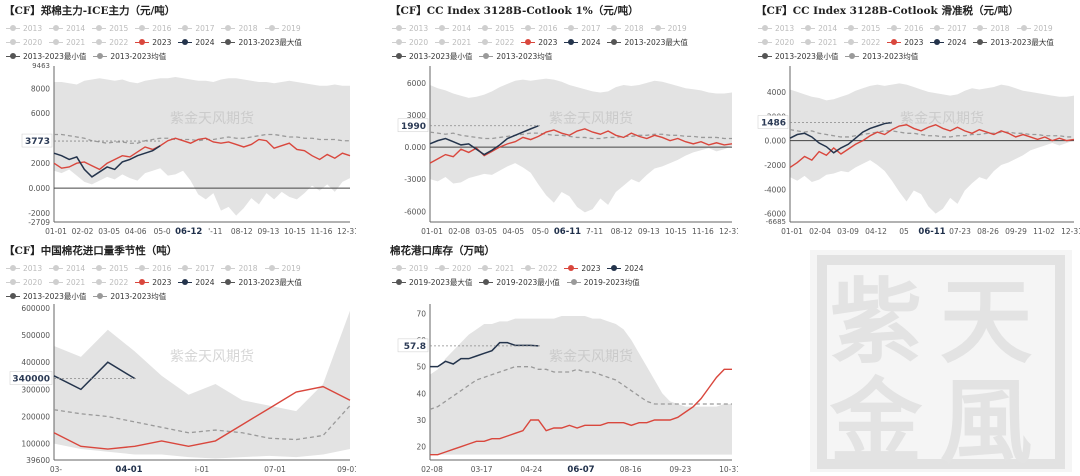 The width and height of the screenshot is (1080, 476). What do you see at coordinates (1016, 231) in the screenshot?
I see `x-tick-label: 09-29` at bounding box center [1016, 231].